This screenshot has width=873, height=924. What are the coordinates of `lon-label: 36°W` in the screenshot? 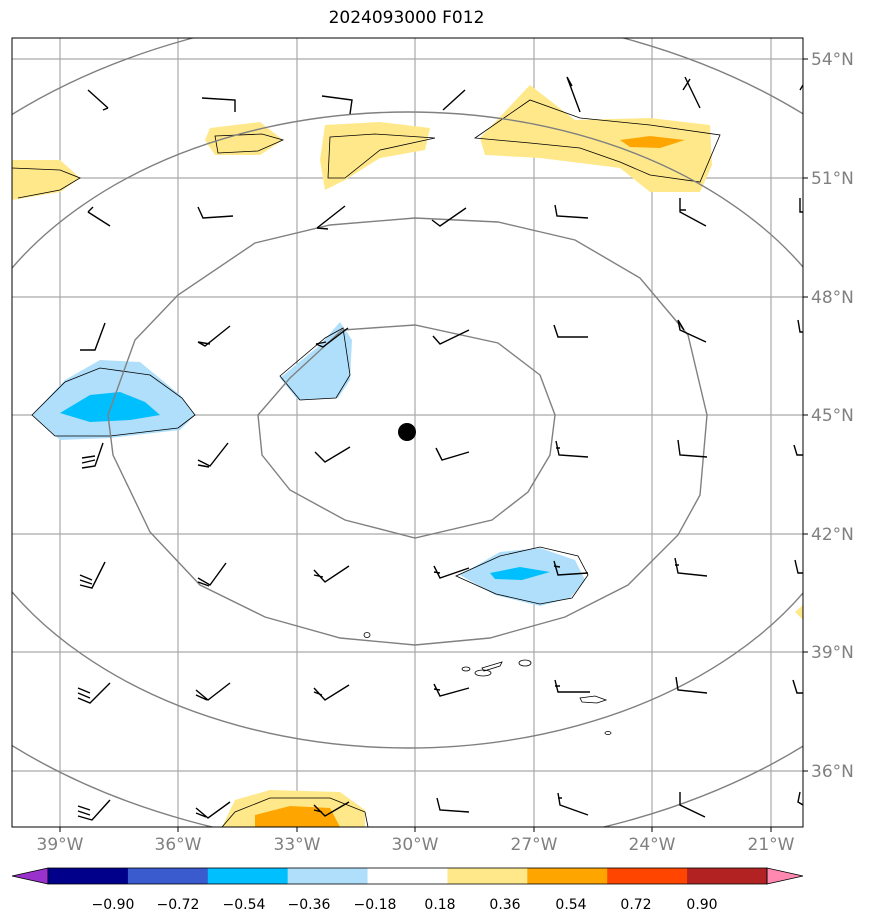 It's located at (178, 845).